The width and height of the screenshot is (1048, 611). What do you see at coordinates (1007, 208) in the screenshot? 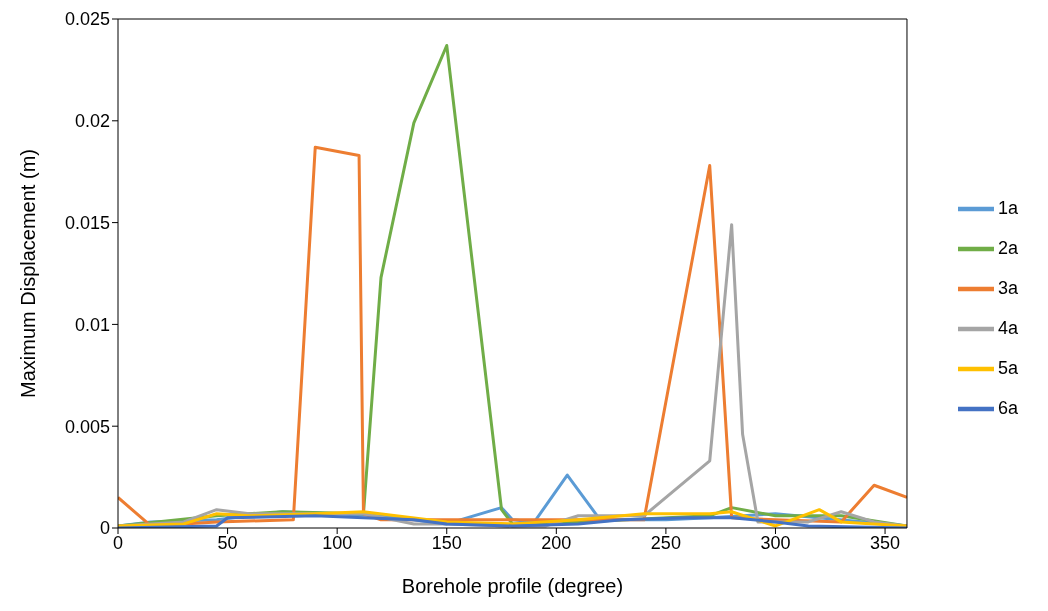
I see `legend-label: 1a` at bounding box center [1007, 208].